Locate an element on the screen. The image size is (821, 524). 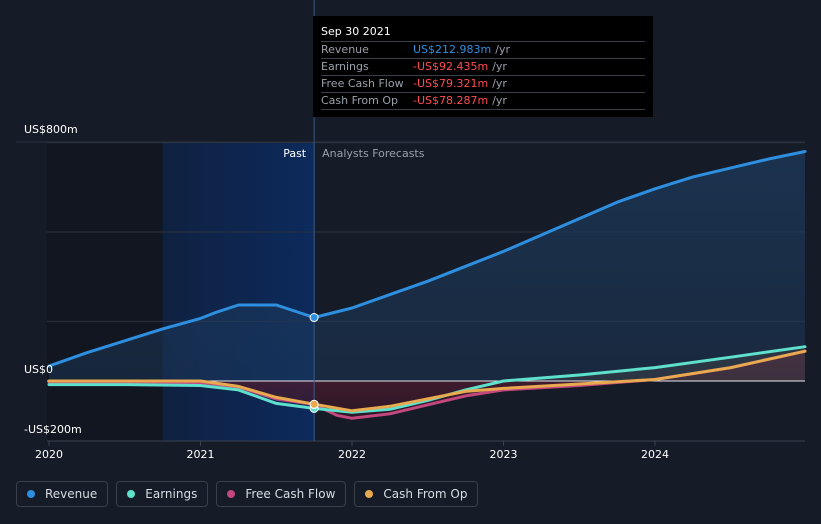
tooltip-date: Sep 30 2021 is located at coordinates (356, 31).